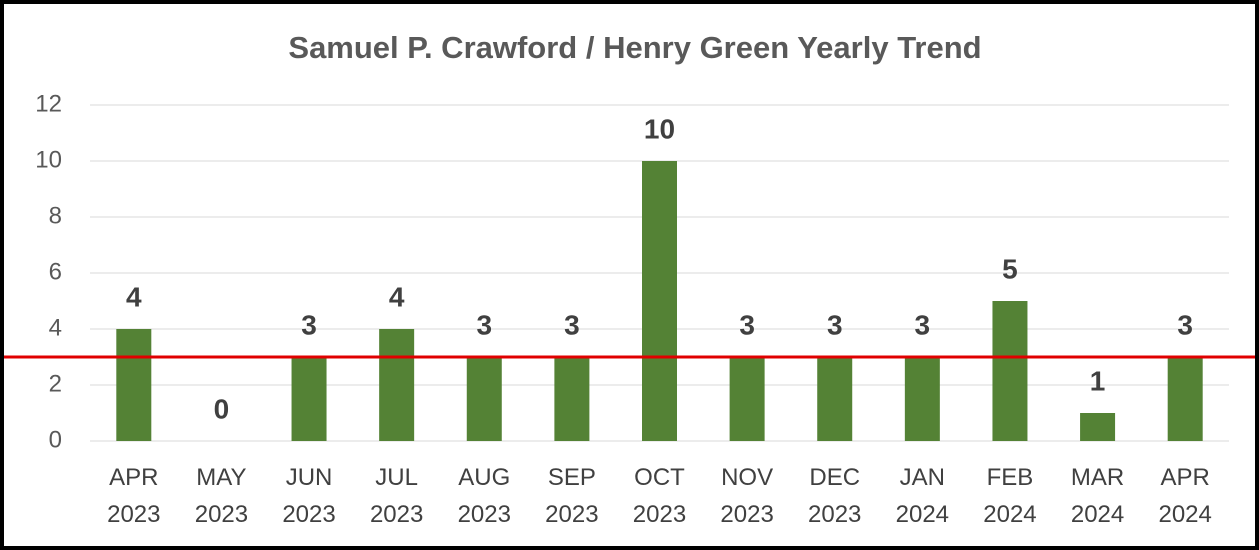 This screenshot has height=550, width=1259. I want to click on y-tick-label: 4, so click(55, 327).